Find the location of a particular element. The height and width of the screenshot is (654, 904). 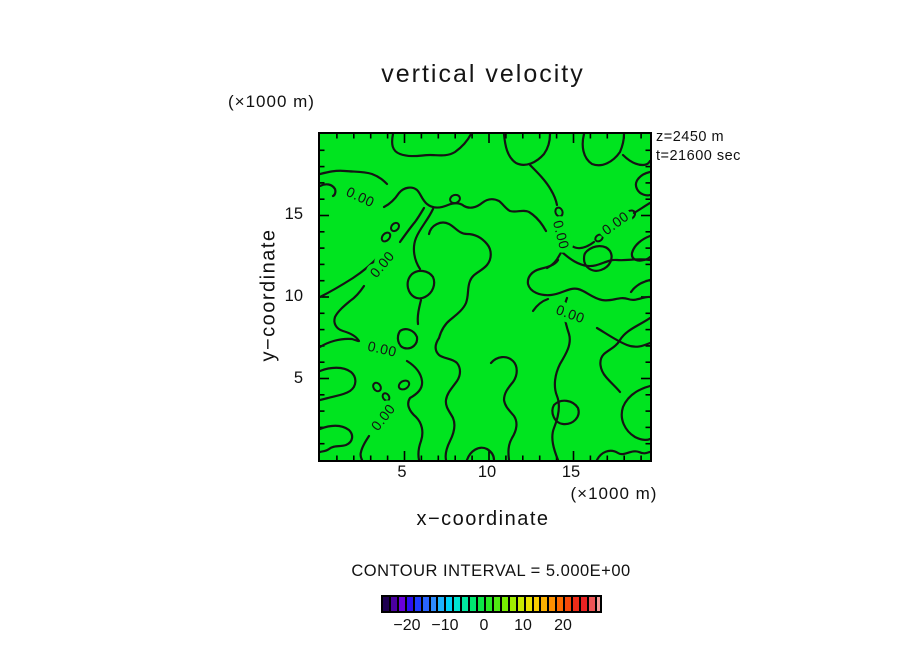

colorbar is located at coordinates (491, 604).